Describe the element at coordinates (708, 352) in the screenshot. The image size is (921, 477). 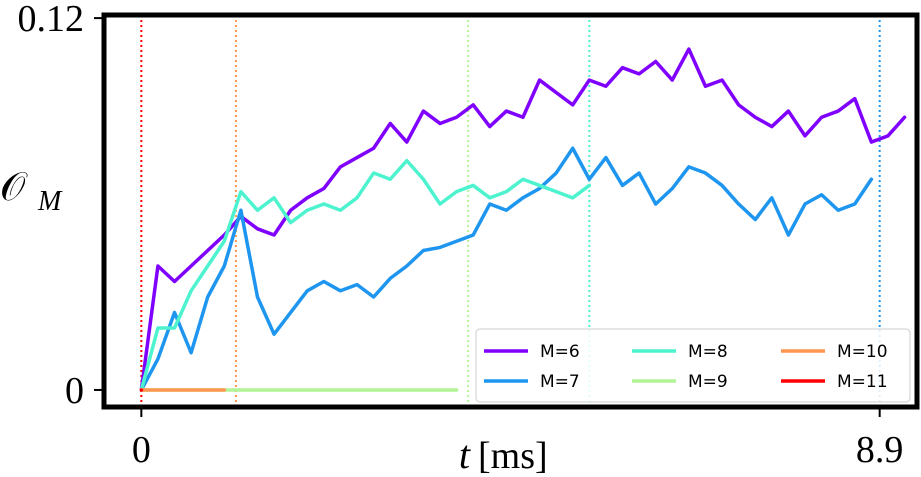
I see `legend-label: M=8` at that location.